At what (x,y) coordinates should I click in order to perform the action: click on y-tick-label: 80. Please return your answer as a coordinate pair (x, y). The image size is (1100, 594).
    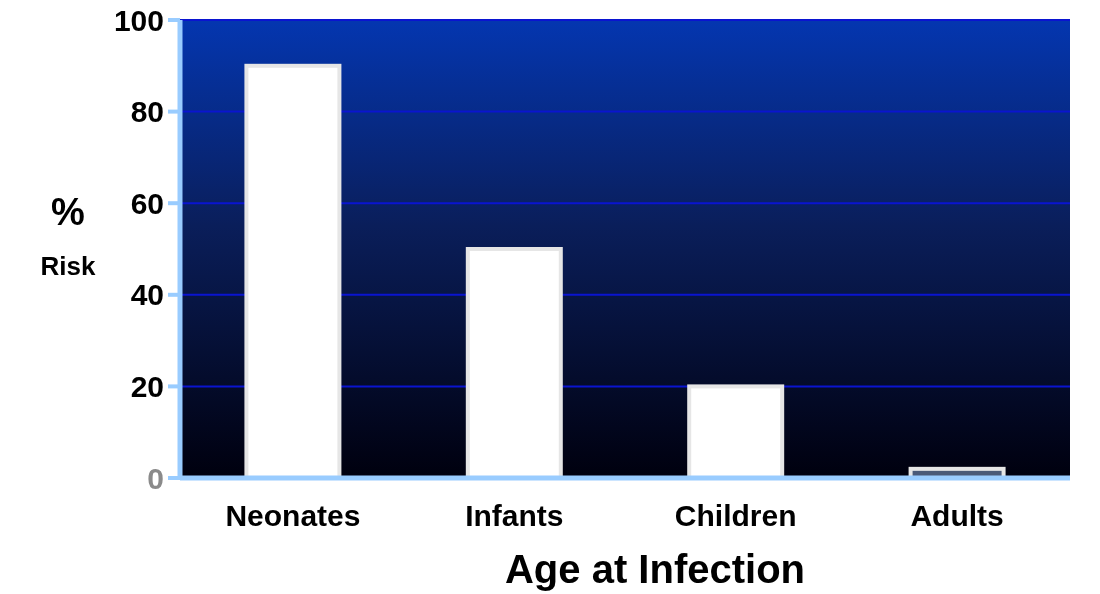
    Looking at the image, I should click on (147, 112).